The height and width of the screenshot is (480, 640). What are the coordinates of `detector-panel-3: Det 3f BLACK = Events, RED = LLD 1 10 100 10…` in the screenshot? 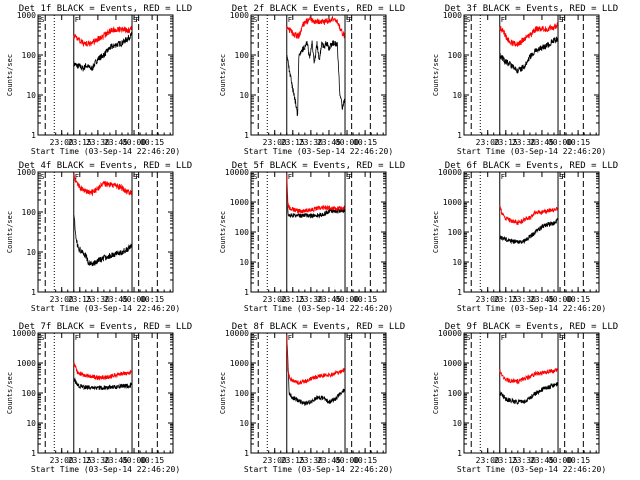 It's located at (525, 80).